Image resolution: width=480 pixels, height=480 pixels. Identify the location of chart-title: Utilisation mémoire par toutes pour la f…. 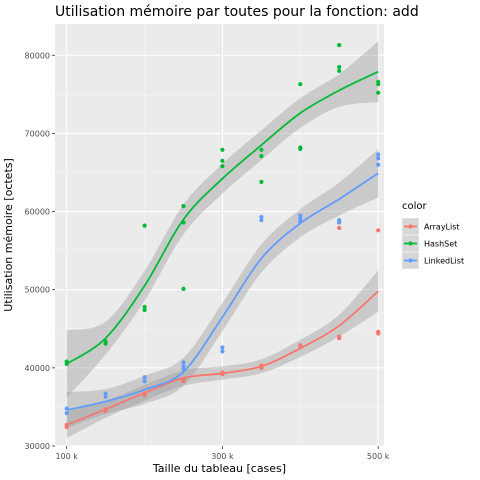
(237, 12).